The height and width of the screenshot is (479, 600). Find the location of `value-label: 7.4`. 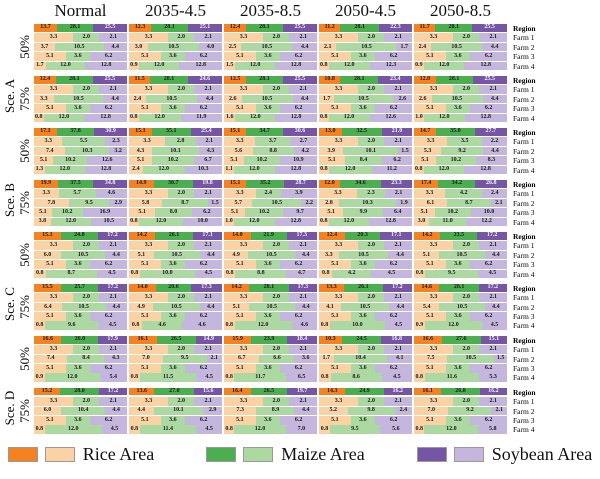

value-label: 7.4 is located at coordinates (49, 150).